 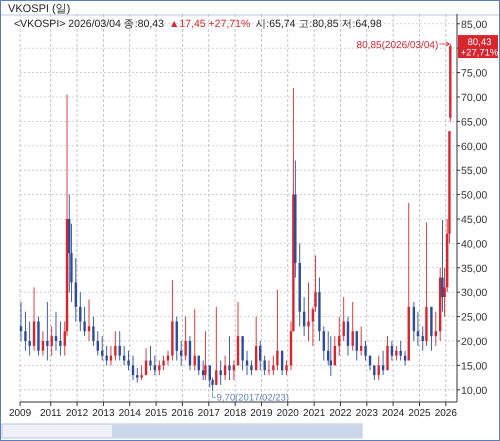 I want to click on x-tick-label: 2024, so click(x=393, y=413).